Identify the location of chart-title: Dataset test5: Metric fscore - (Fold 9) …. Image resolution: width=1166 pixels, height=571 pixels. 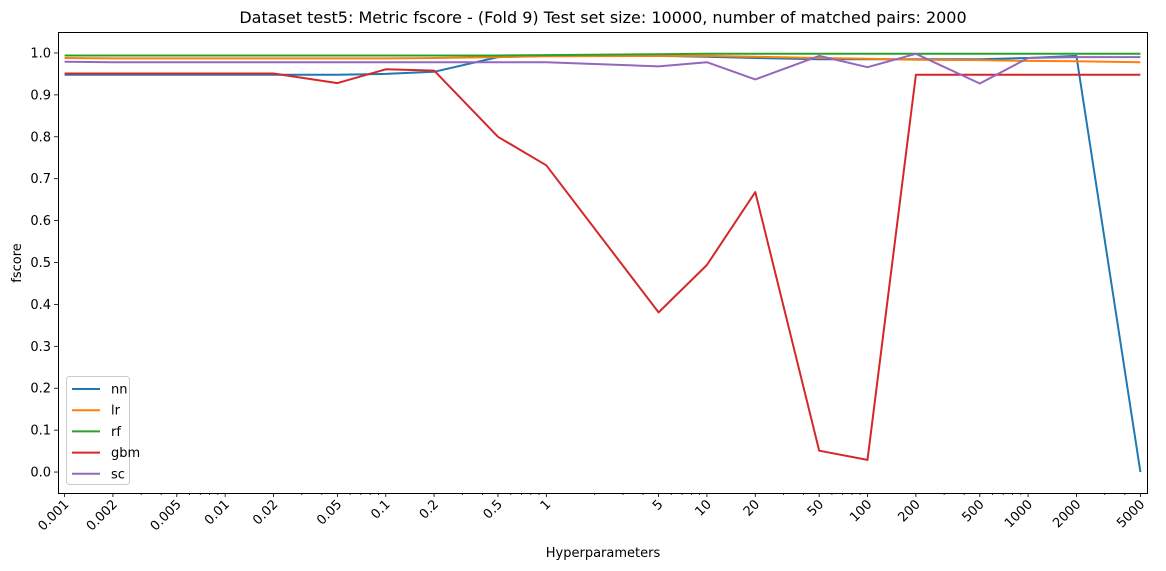
(602, 17).